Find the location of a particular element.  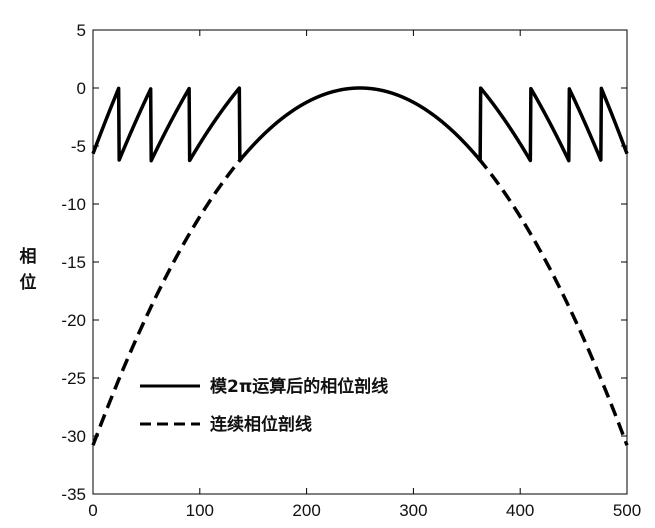

continuous-phase-line-left is located at coordinates (167, 301).